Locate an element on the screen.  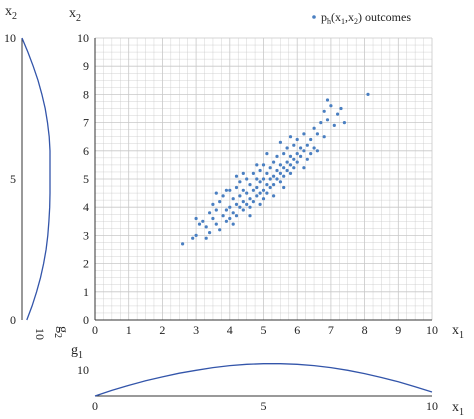
bottom-x-axis-title: x1 is located at coordinates (458, 409).